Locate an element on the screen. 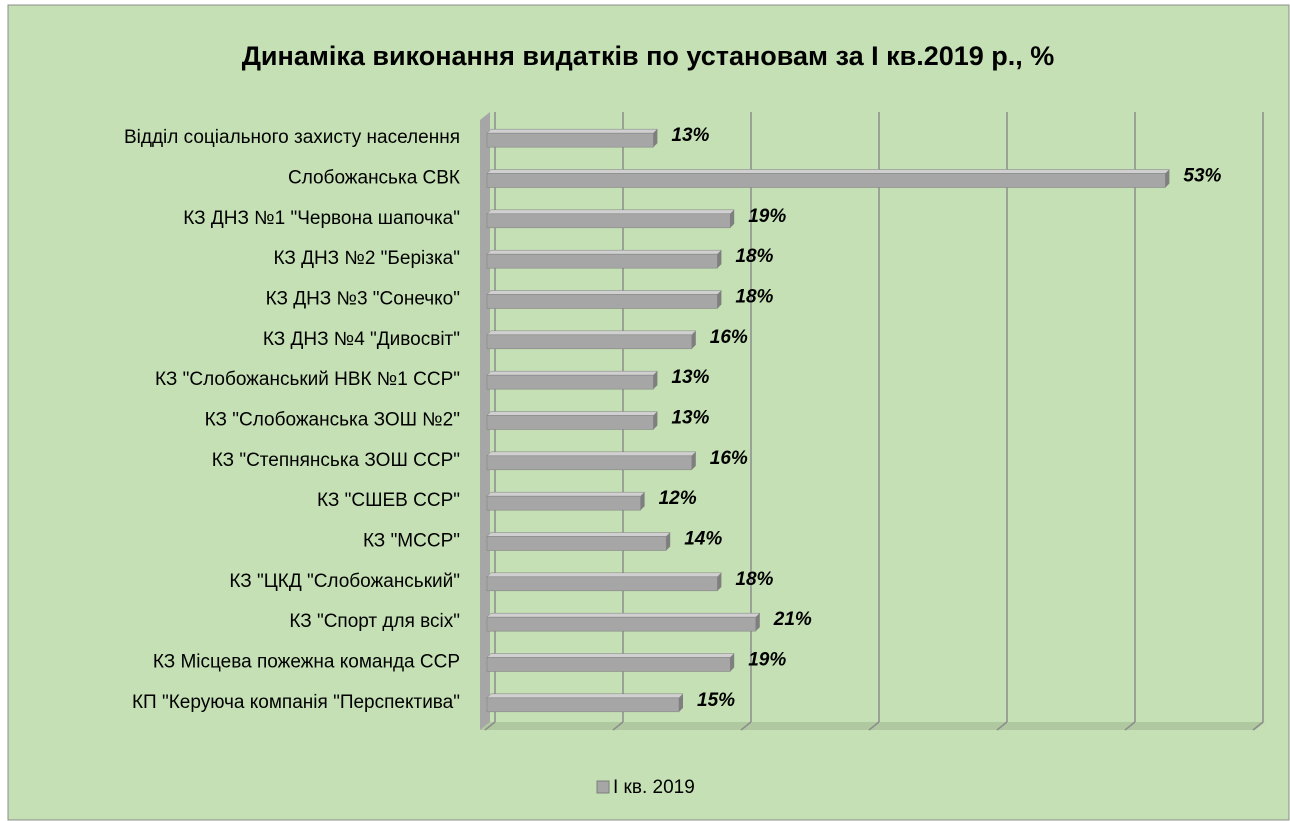 The height and width of the screenshot is (821, 1290). value-label: 15% is located at coordinates (716, 700).